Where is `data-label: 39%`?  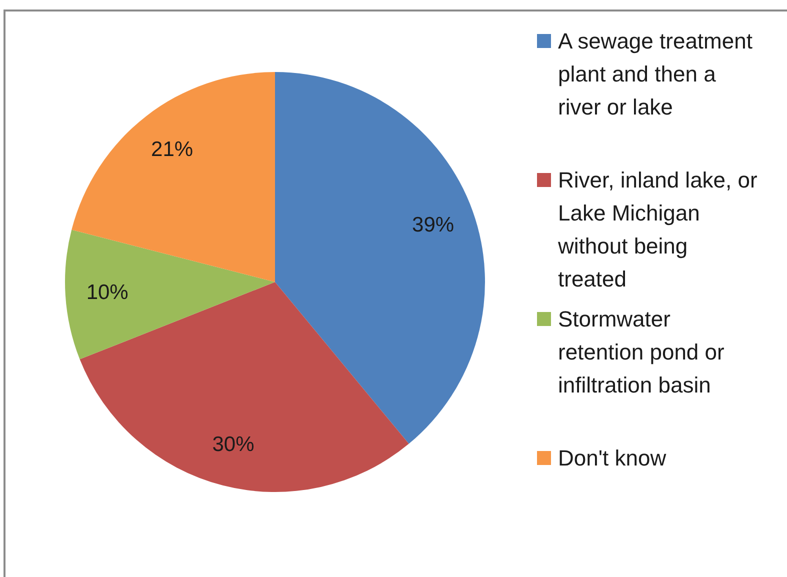
data-label: 39% is located at coordinates (433, 225).